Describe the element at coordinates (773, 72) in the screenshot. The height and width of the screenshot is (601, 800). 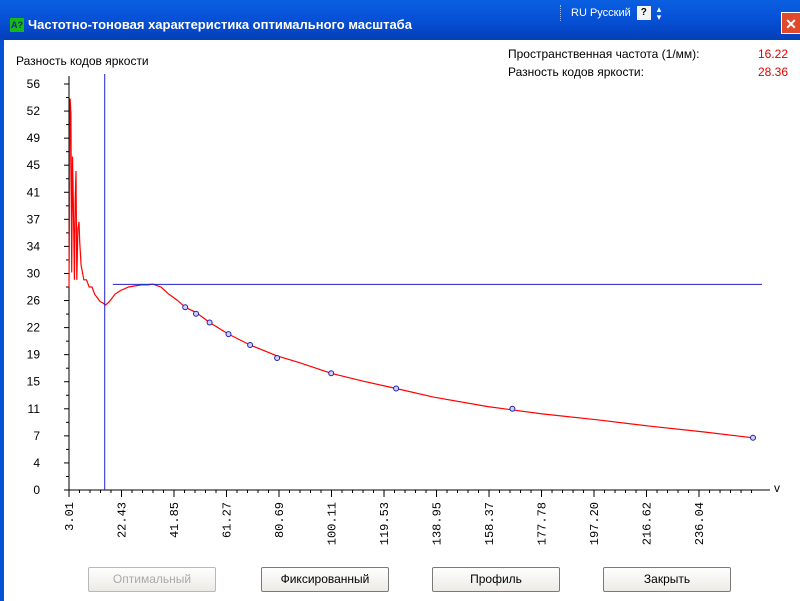
I see `difference-value: 28.36` at that location.